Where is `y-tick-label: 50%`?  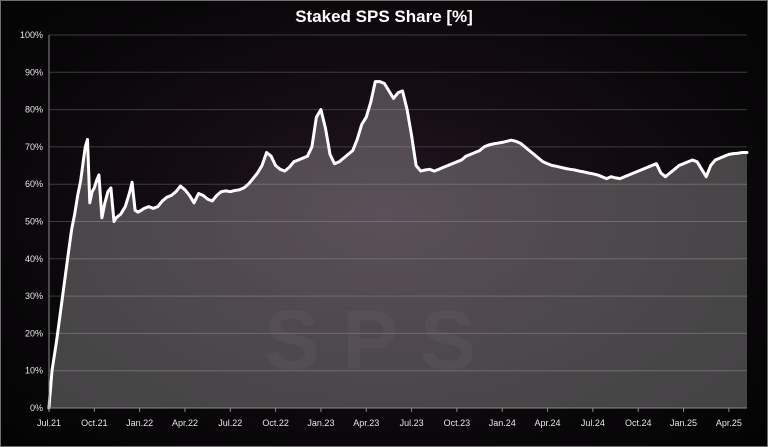
y-tick-label: 50% is located at coordinates (34, 222).